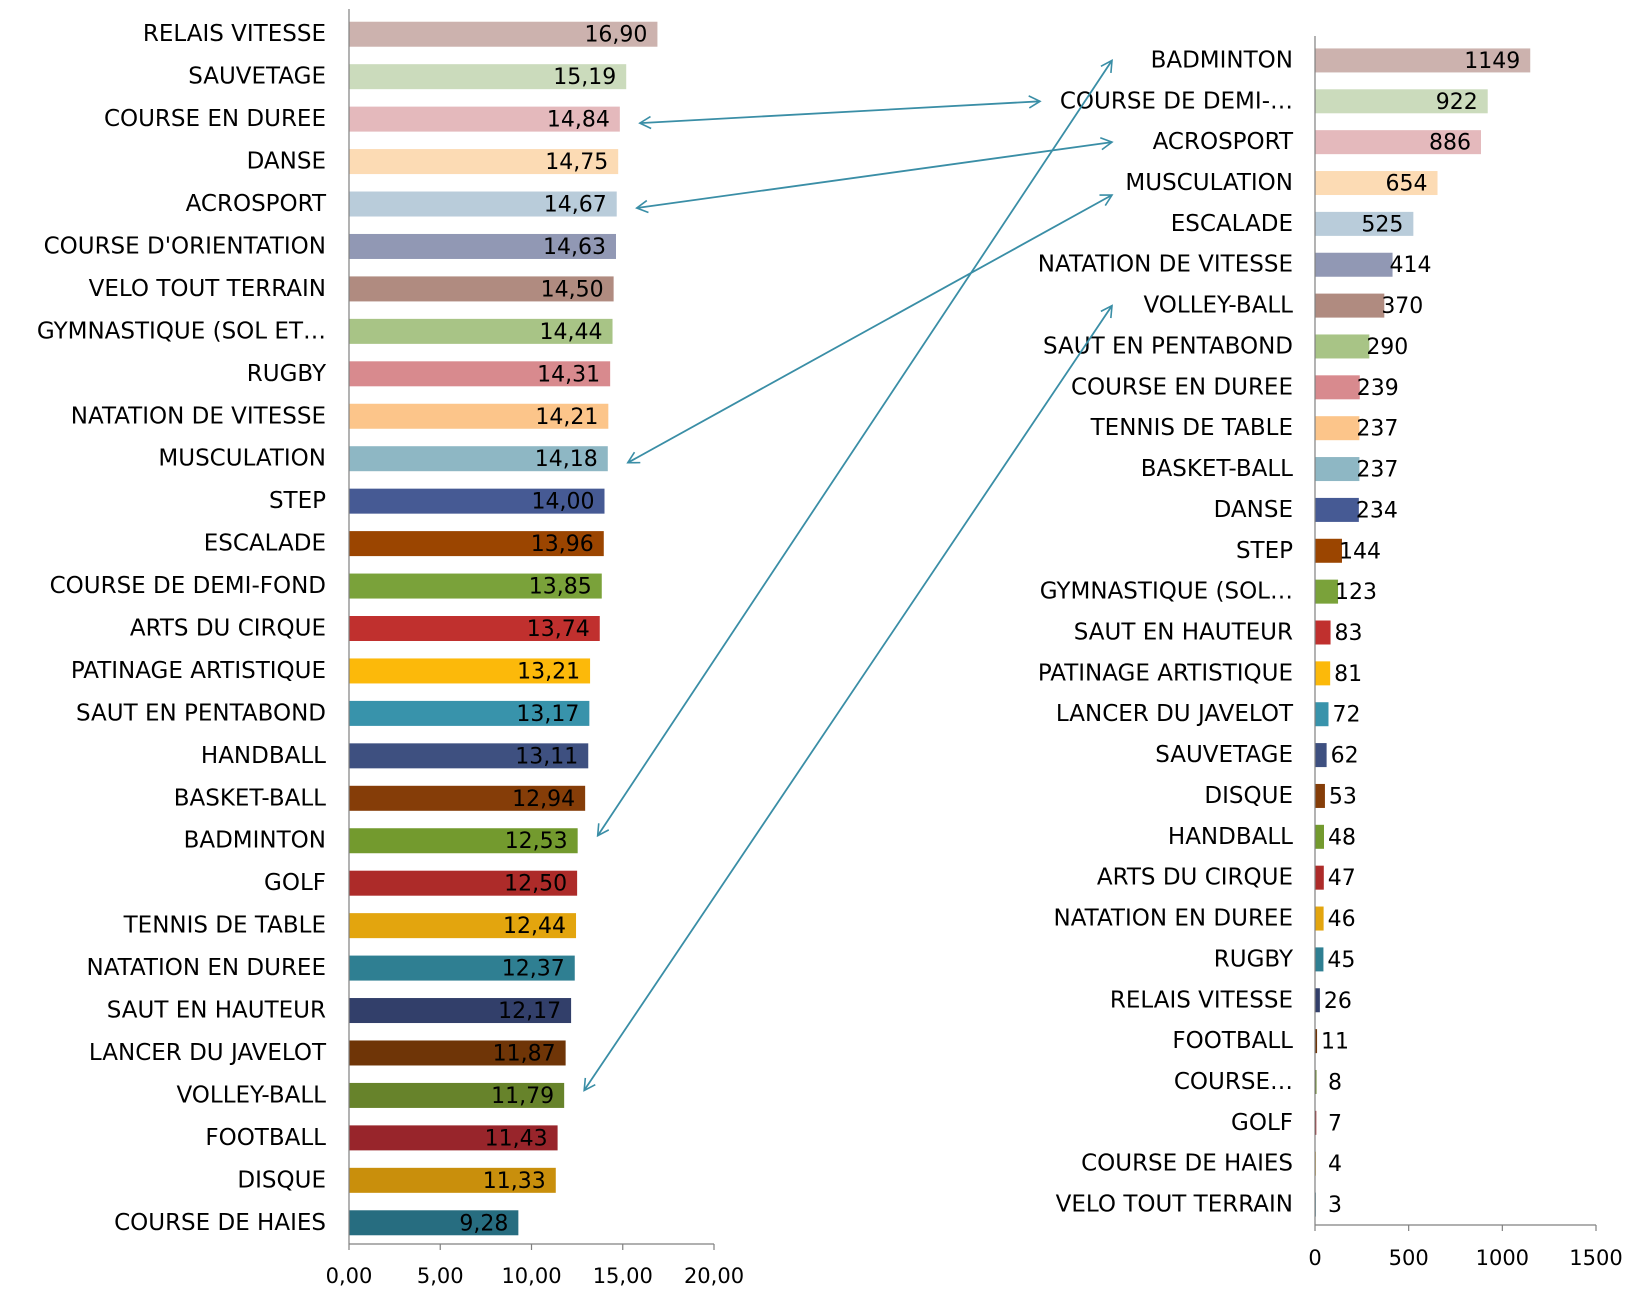 This screenshot has height=1290, width=1634. Describe the element at coordinates (574, 247) in the screenshot. I see `left-data-label: 14,63` at that location.